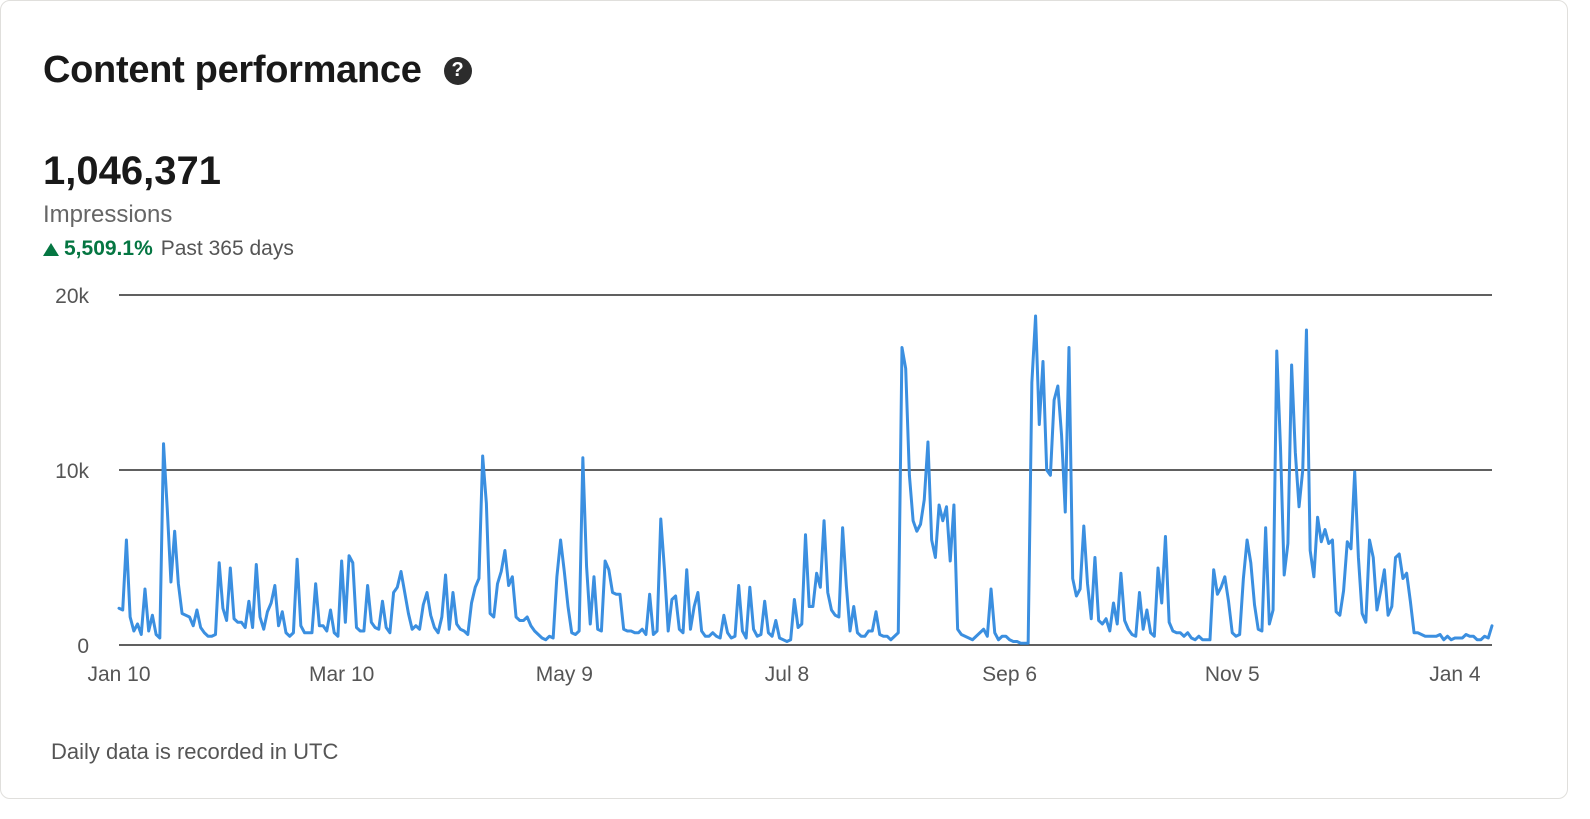  What do you see at coordinates (132, 171) in the screenshot?
I see `impressions-total: 1,046,371` at bounding box center [132, 171].